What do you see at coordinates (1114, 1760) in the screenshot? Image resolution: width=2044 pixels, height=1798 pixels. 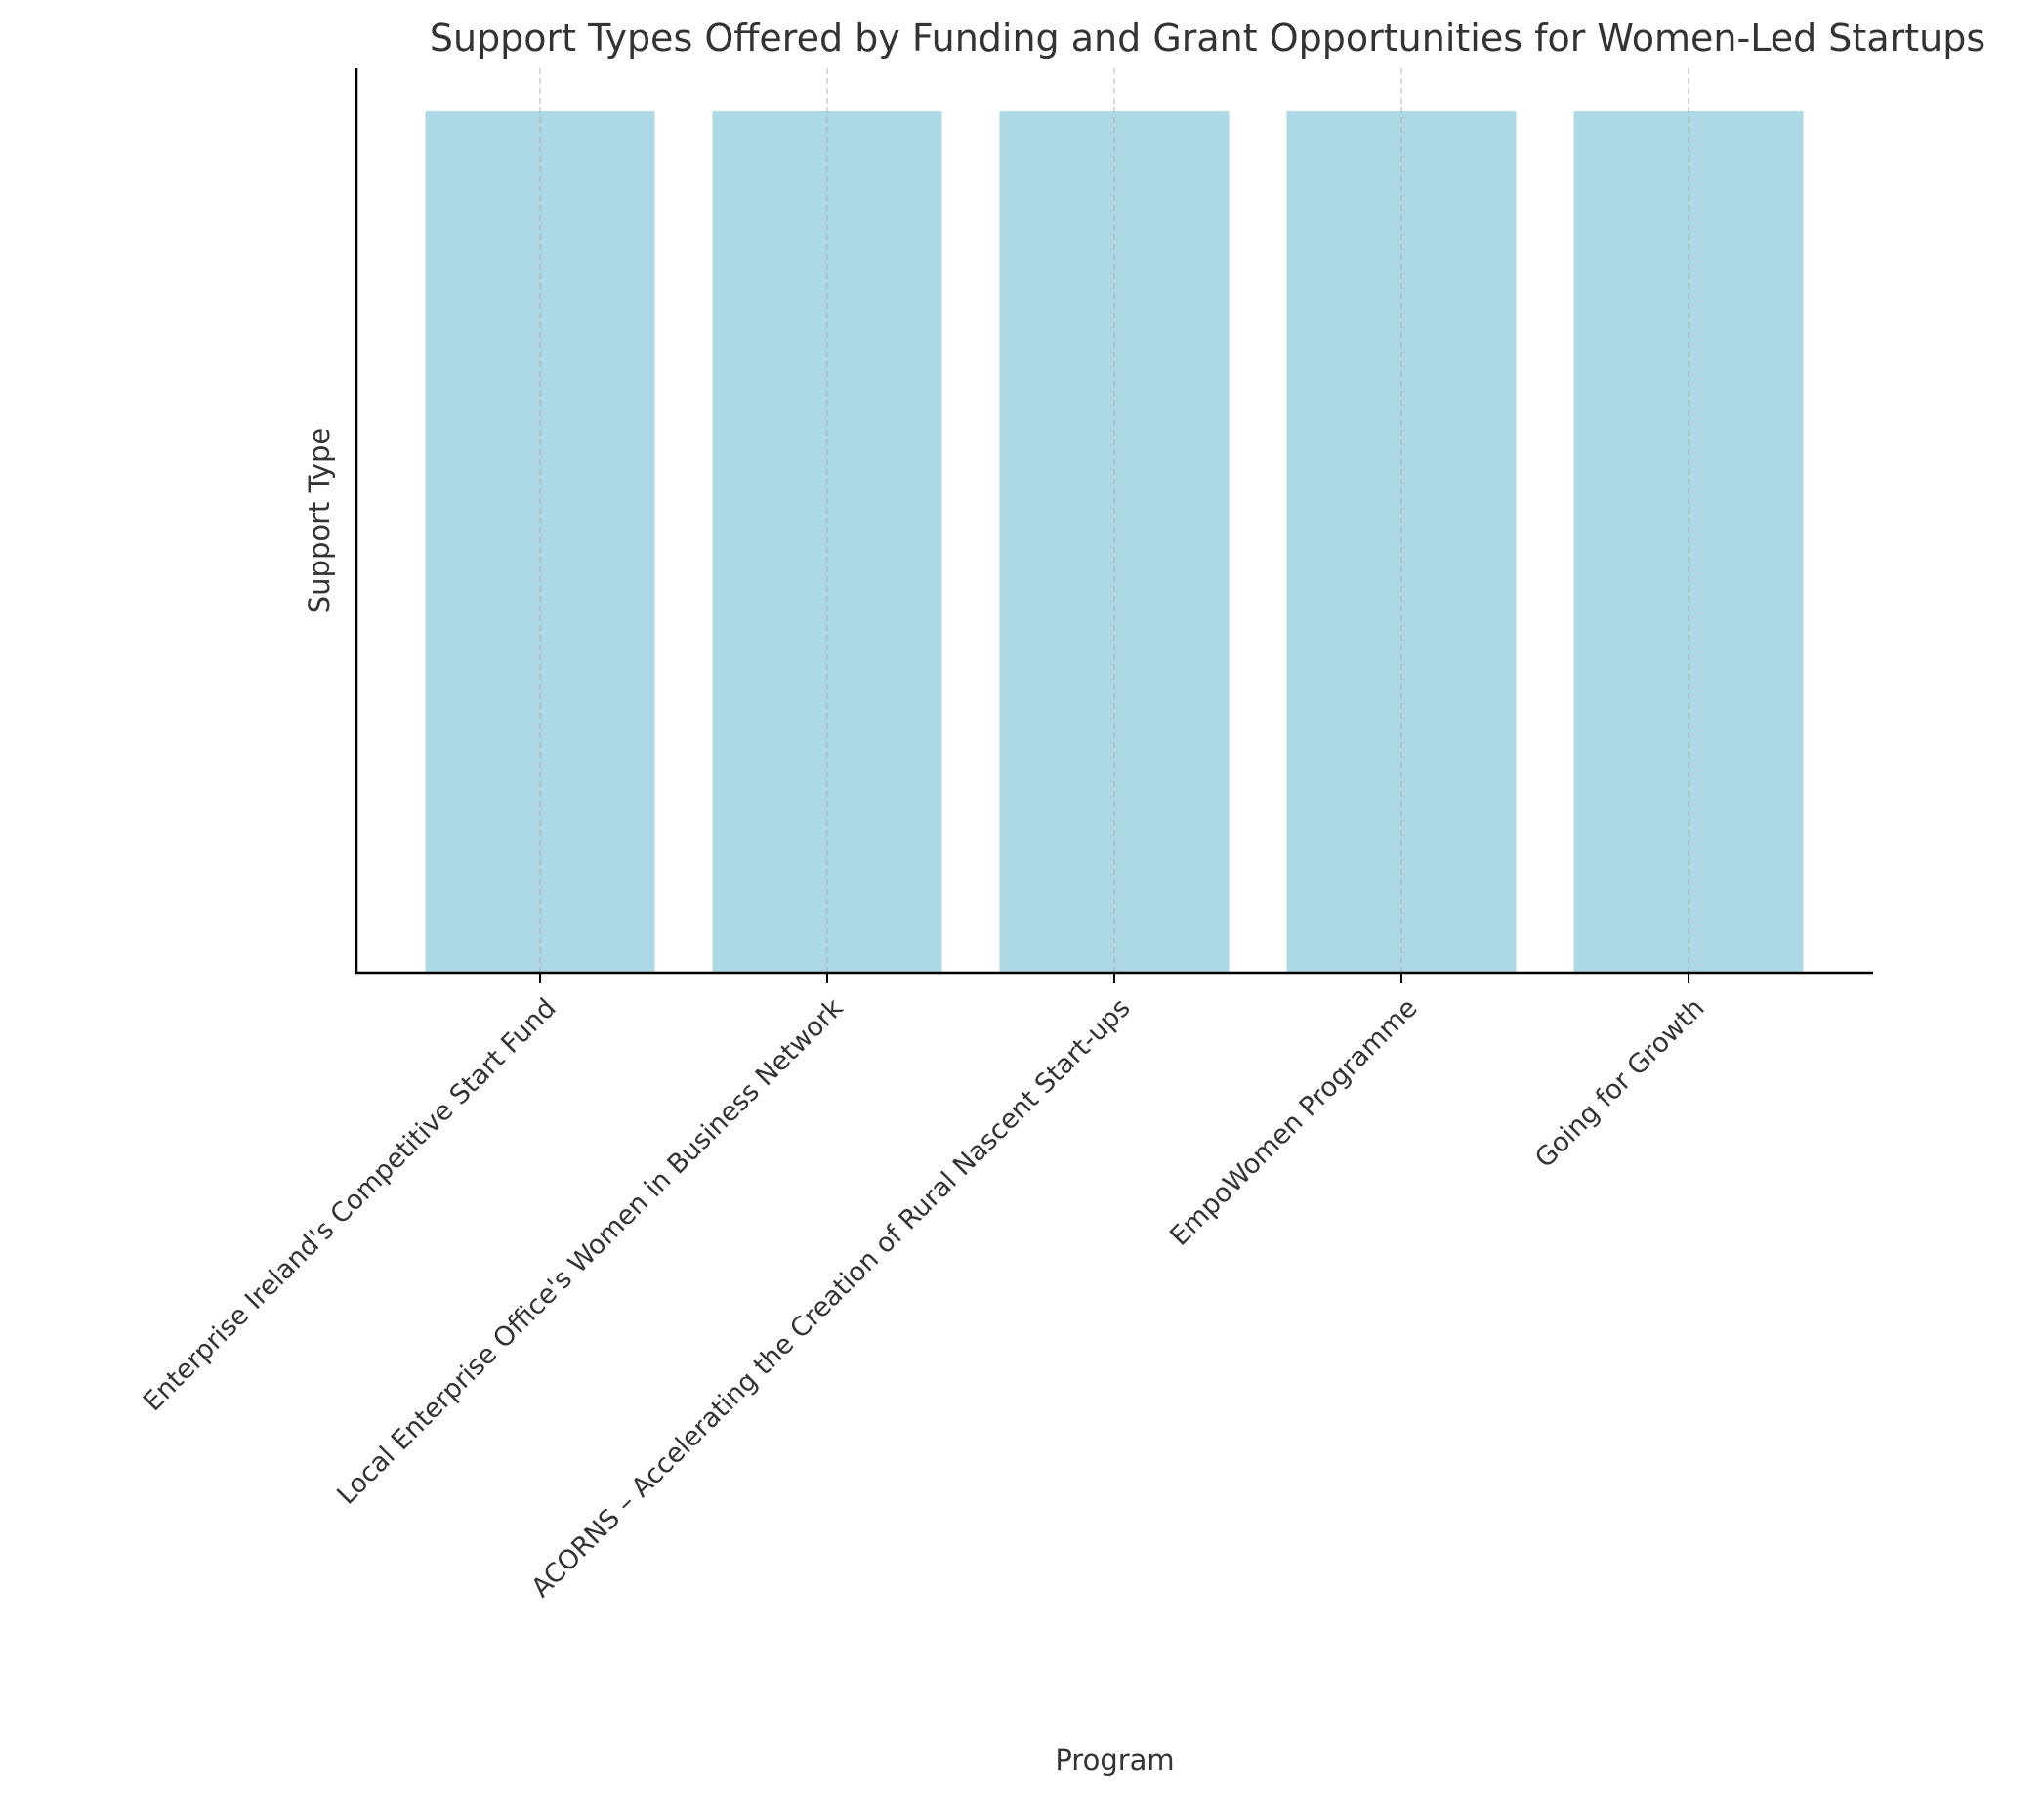 I see `x-axis-label: Program` at bounding box center [1114, 1760].